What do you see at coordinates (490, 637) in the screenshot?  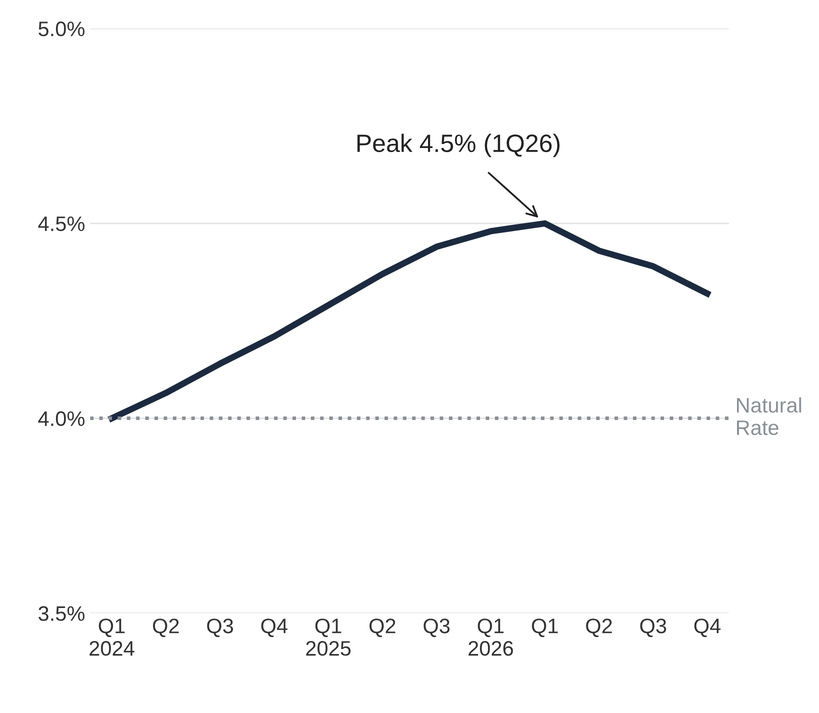 I see `x-tick-label: Q1 2026` at bounding box center [490, 637].